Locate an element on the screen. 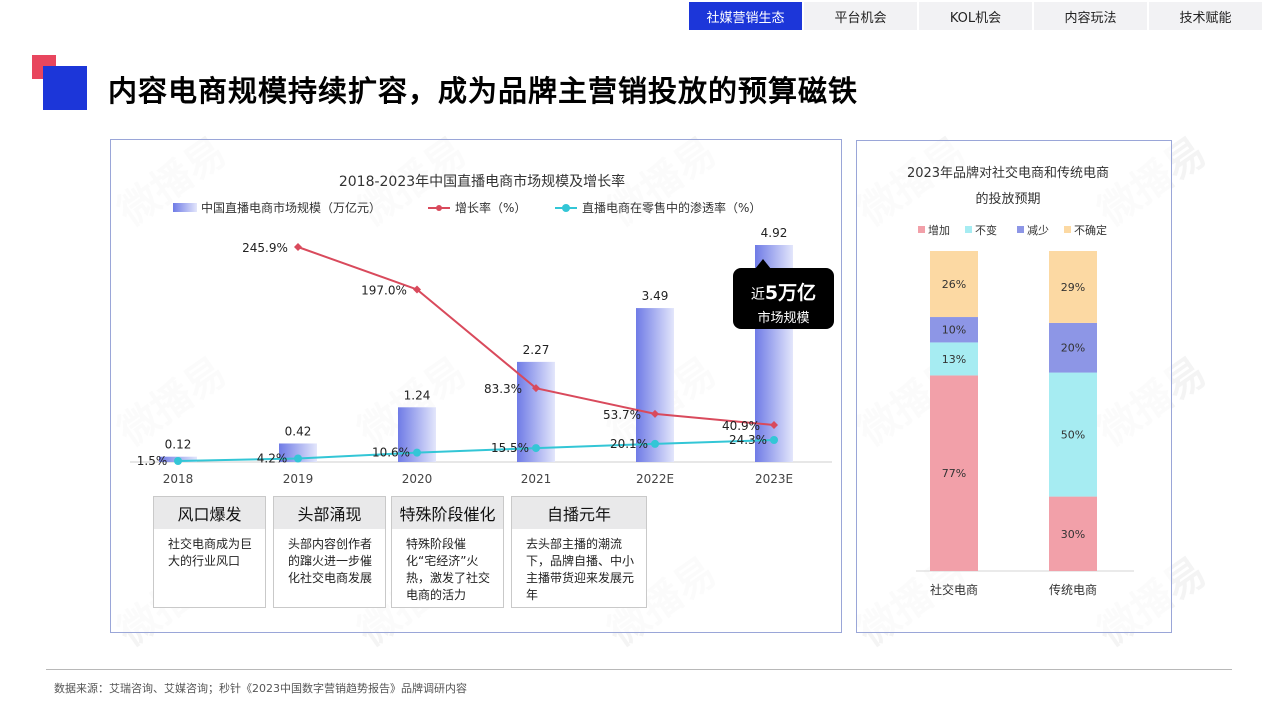  stage-description: 头部内容创作者的蹿火进一步催化社交电商发展 is located at coordinates (330, 561).